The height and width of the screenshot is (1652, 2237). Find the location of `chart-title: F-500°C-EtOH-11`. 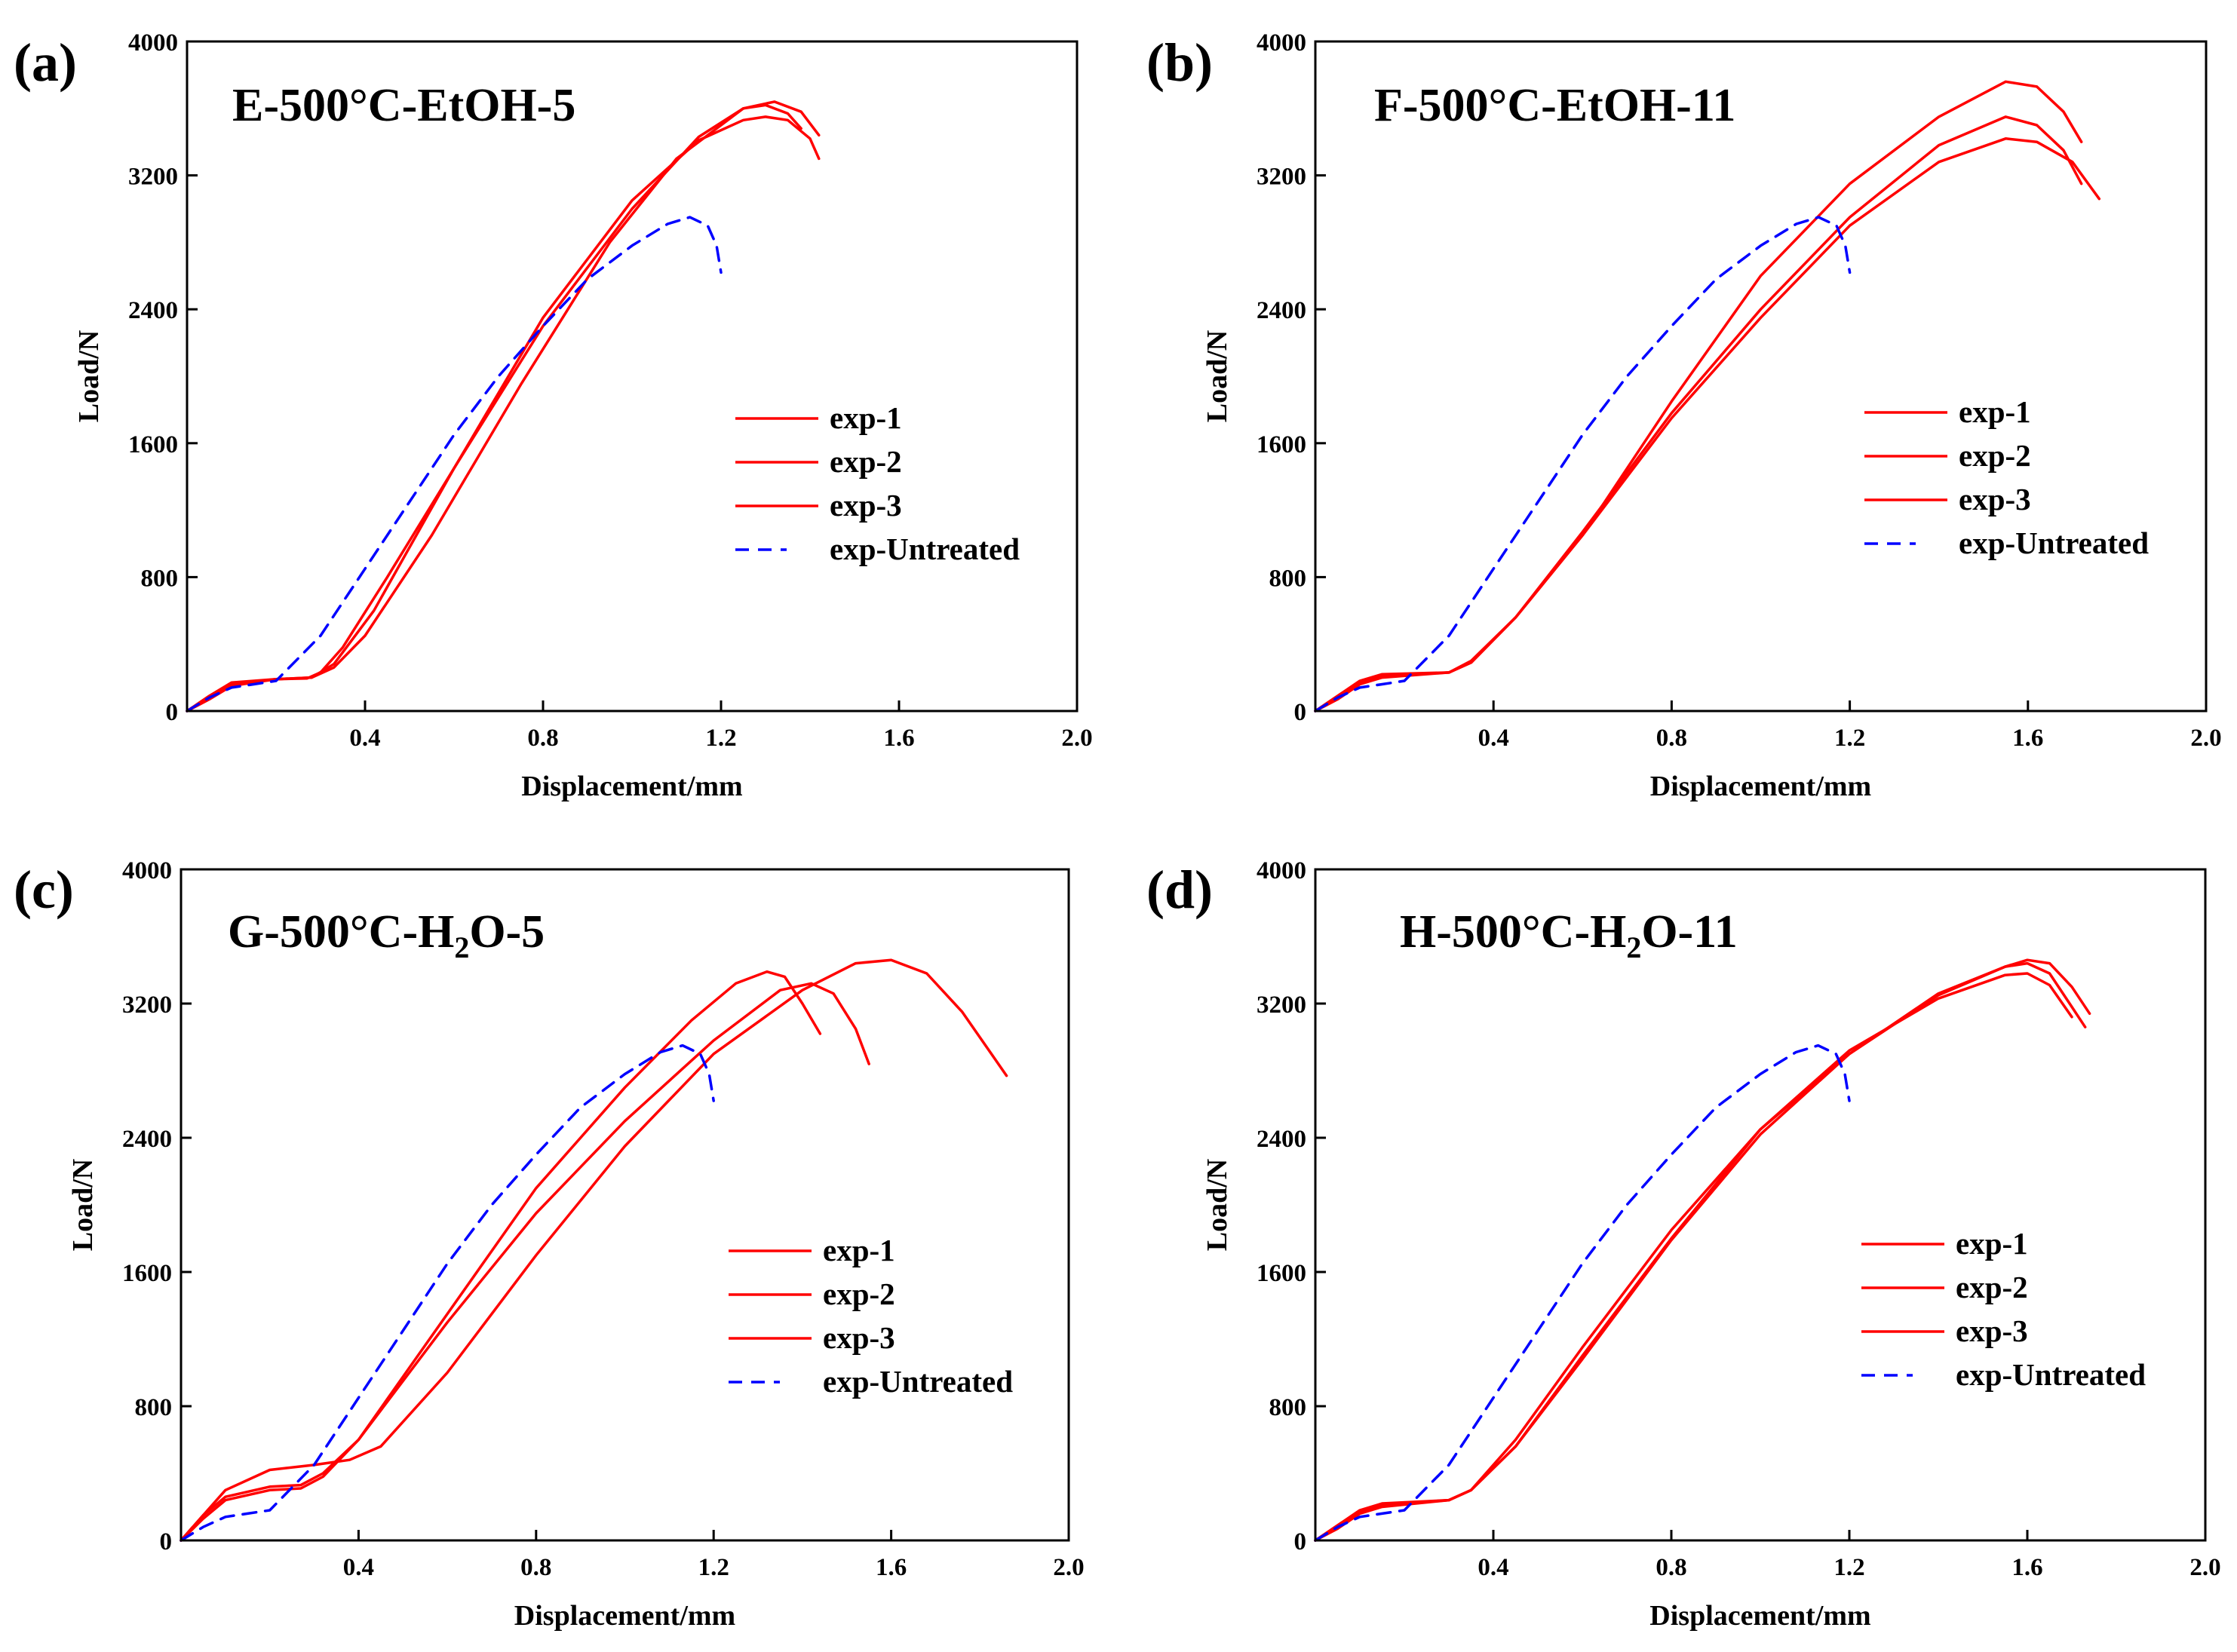

chart-title: F-500°C-EtOH-11 is located at coordinates (1555, 105).